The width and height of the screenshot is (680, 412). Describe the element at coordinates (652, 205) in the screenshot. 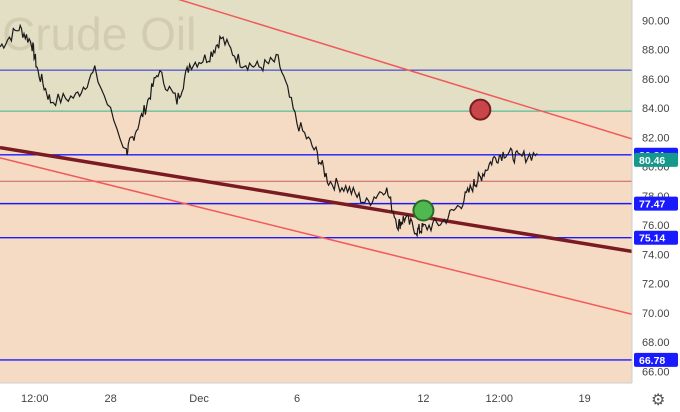

I see `price-tag-label: 77.47` at that location.